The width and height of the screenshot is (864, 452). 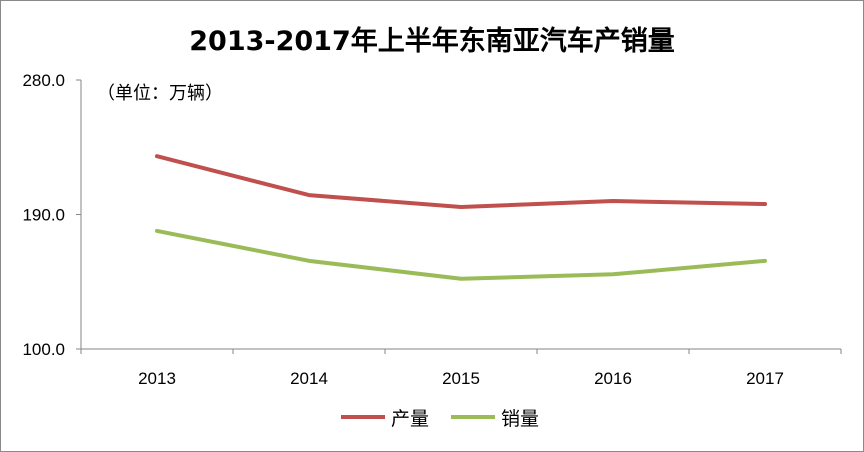 I want to click on y-tick-labels: 100.0 190.0 280.0, so click(x=51, y=215).